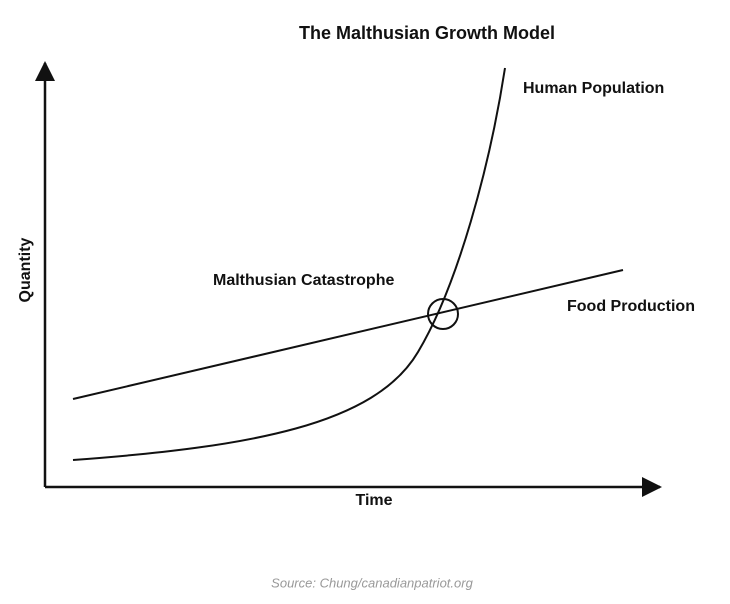 The width and height of the screenshot is (730, 604). Describe the element at coordinates (372, 582) in the screenshot. I see `source: Source: Chung/canadianpatriot.org` at that location.